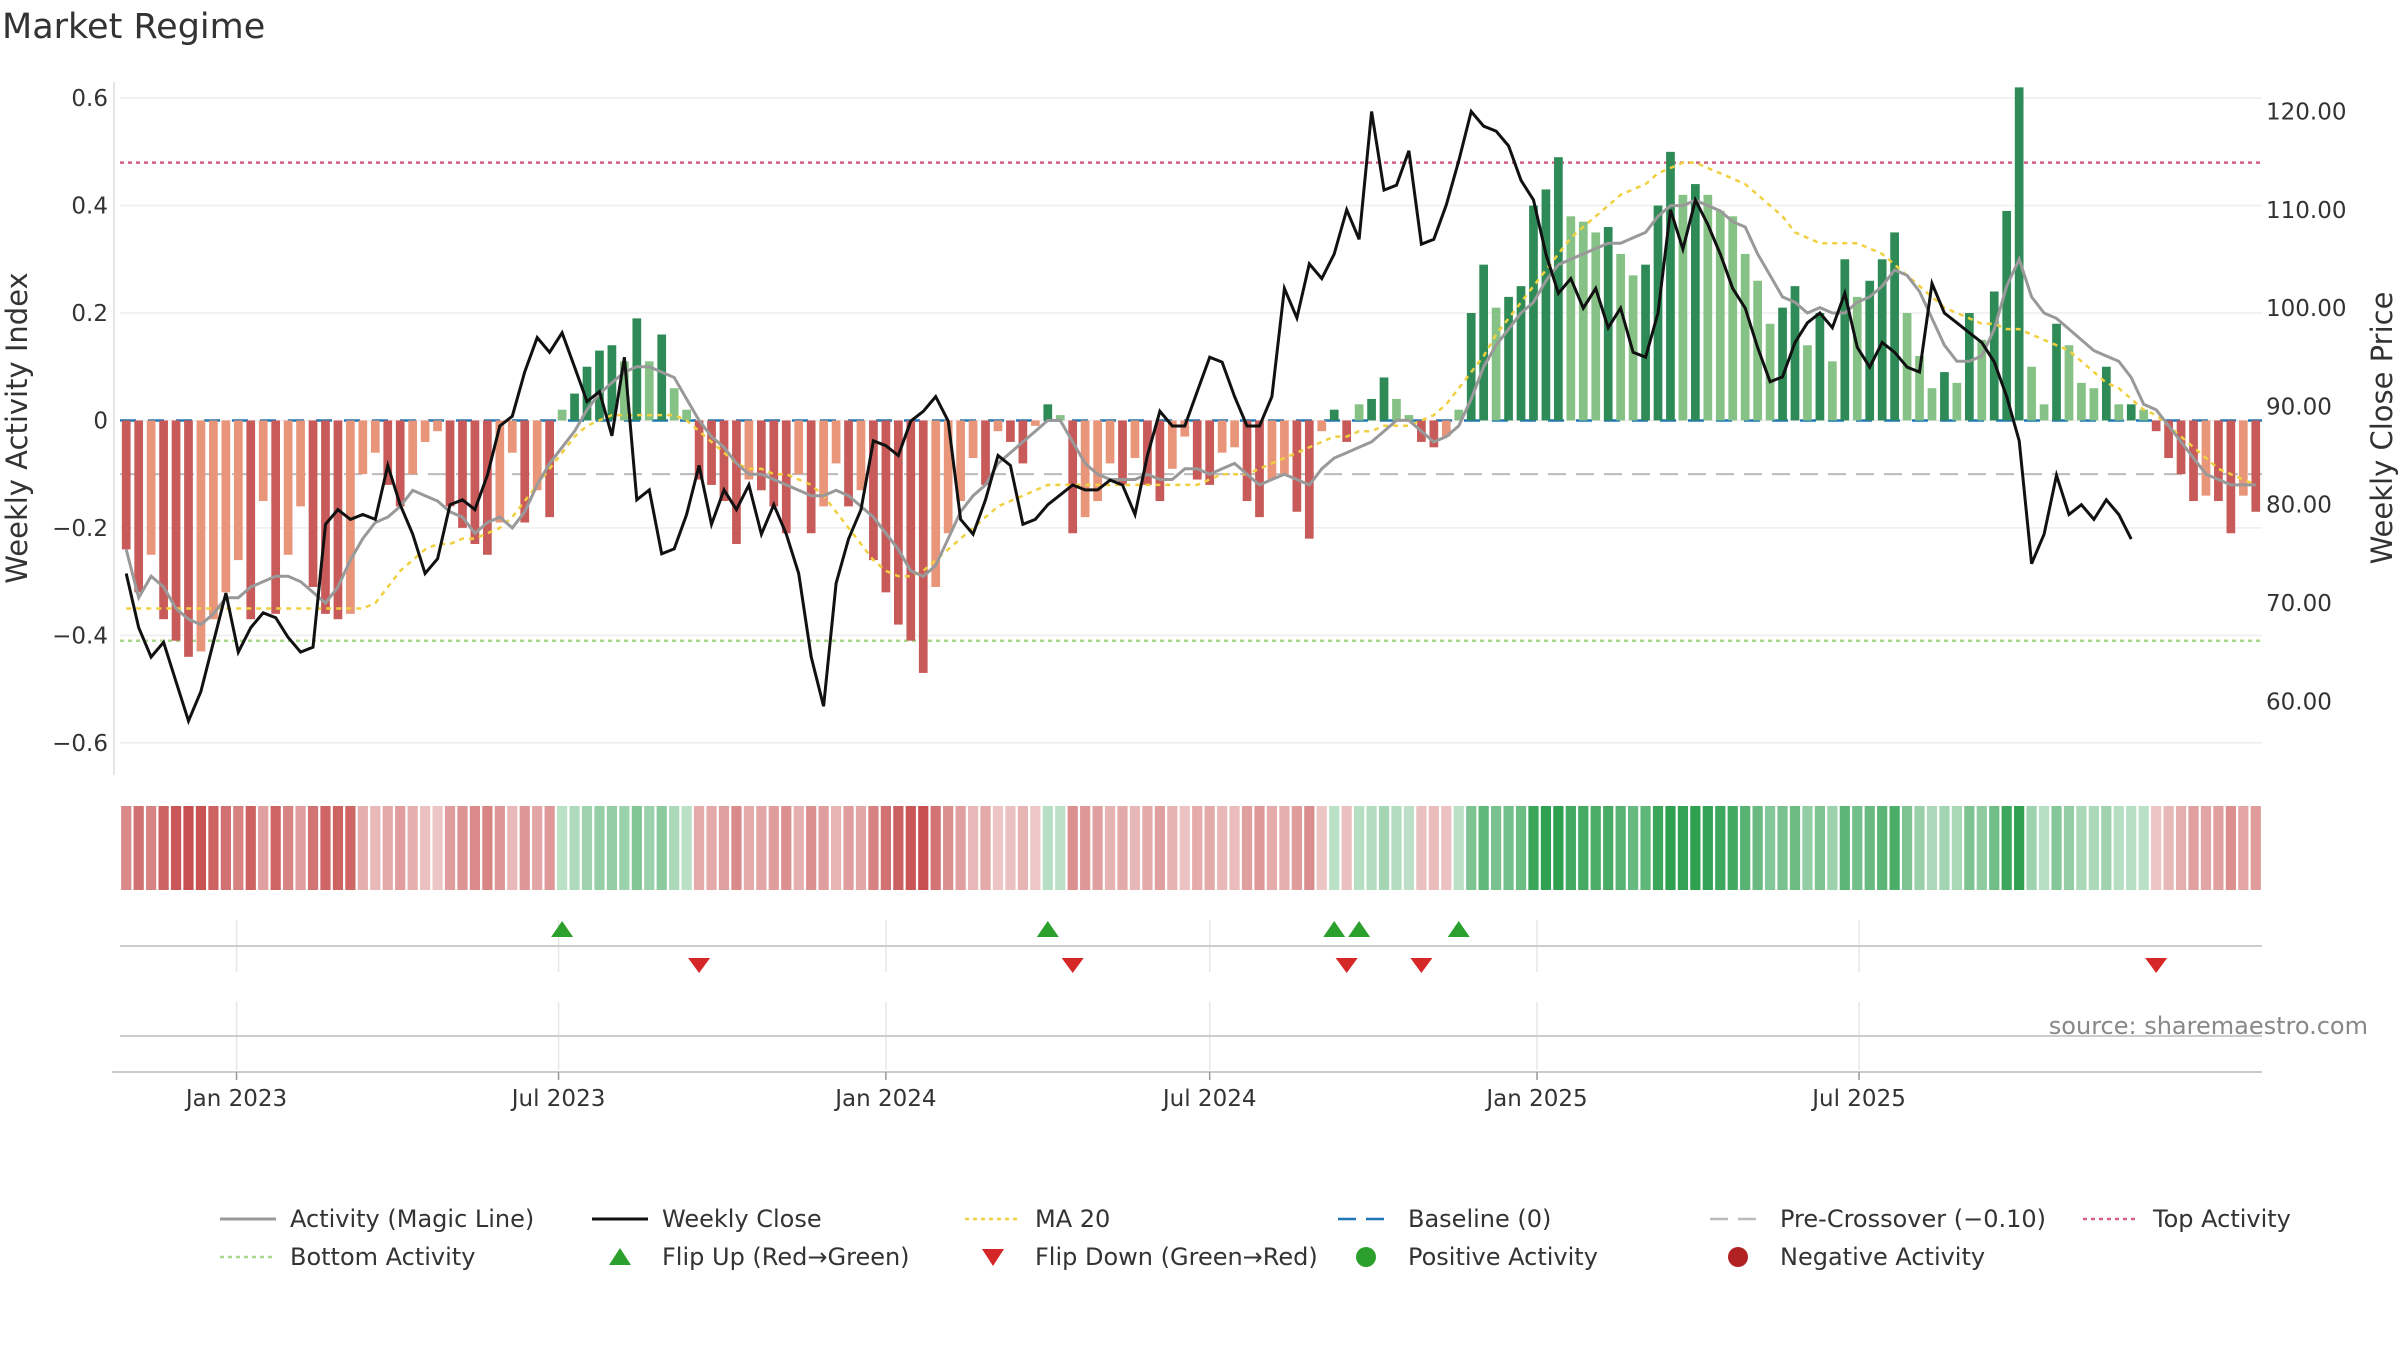 This screenshot has width=2400, height=1350. Describe the element at coordinates (133, 27) in the screenshot. I see `chart-title: Market Regime` at that location.